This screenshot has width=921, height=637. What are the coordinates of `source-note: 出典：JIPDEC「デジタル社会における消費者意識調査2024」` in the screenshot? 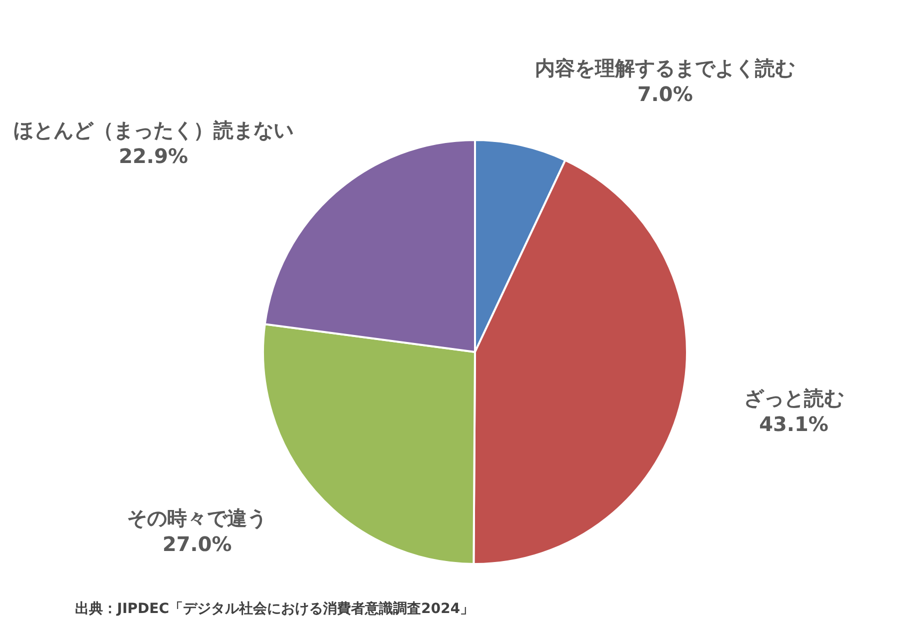 It's located at (274, 609).